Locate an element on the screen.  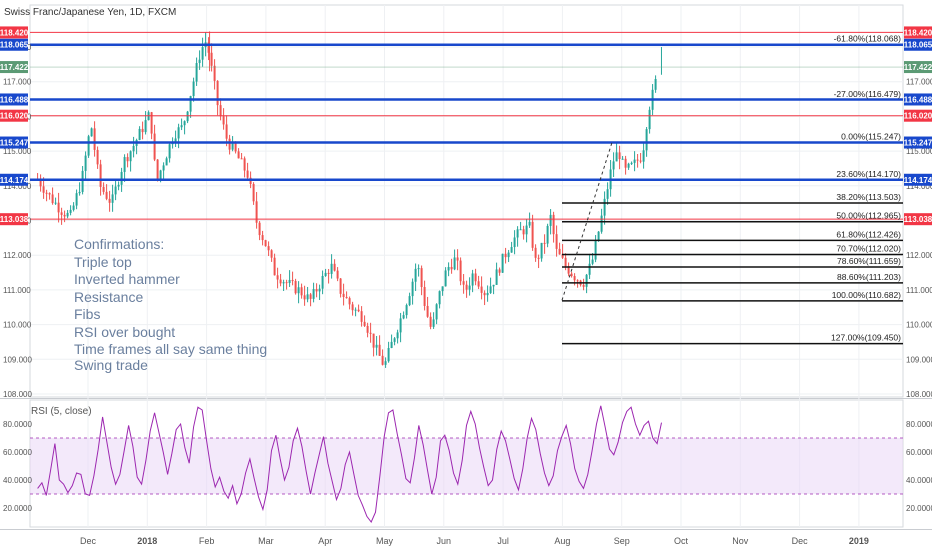
price-tag-text-right: 113.038 is located at coordinates (918, 219).